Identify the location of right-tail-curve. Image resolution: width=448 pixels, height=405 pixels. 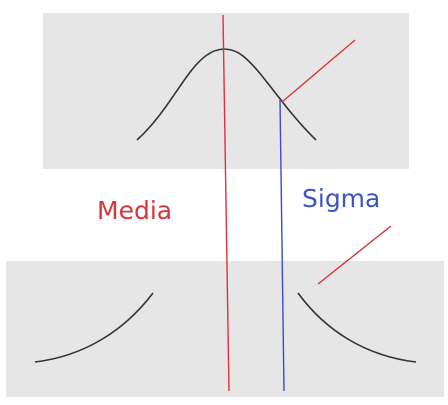
(357, 327).